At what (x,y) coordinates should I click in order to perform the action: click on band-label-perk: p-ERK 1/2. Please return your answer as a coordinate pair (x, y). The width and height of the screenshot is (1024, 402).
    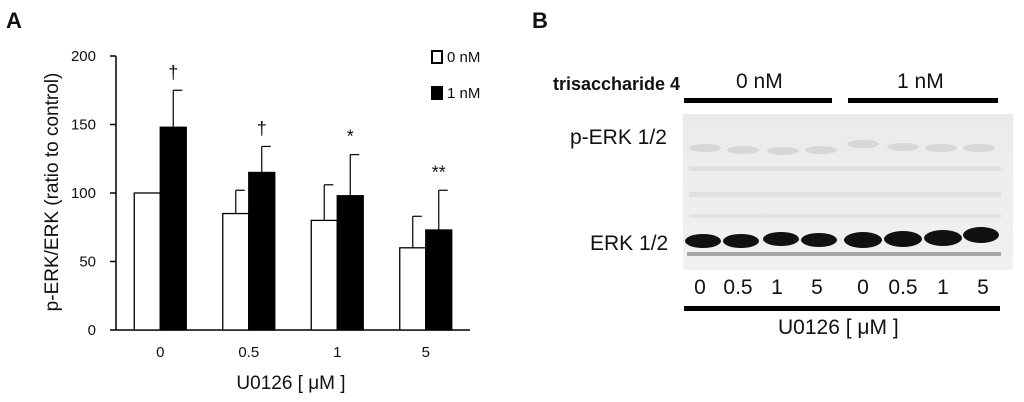
    Looking at the image, I should click on (618, 137).